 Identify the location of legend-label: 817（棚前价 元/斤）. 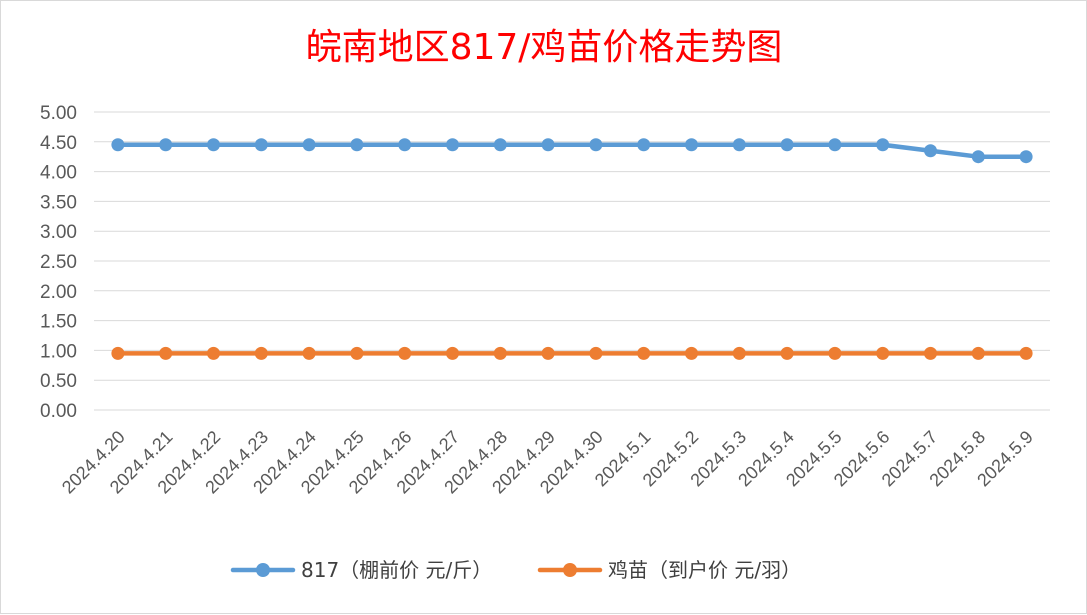
(396, 570).